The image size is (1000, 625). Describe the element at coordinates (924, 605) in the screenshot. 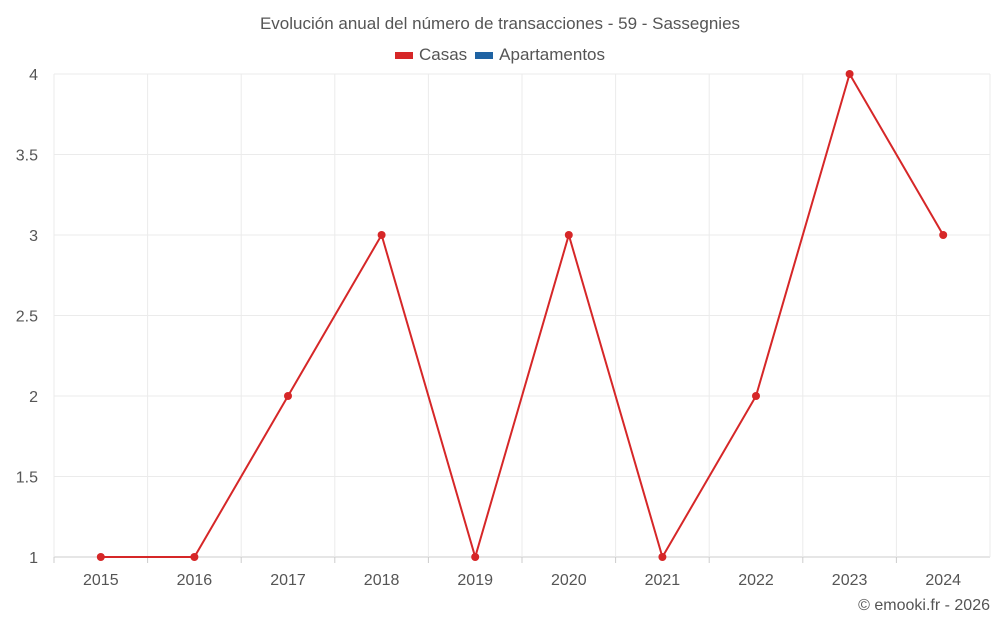

I see `credit-text: © emooki.fr - 2026` at that location.